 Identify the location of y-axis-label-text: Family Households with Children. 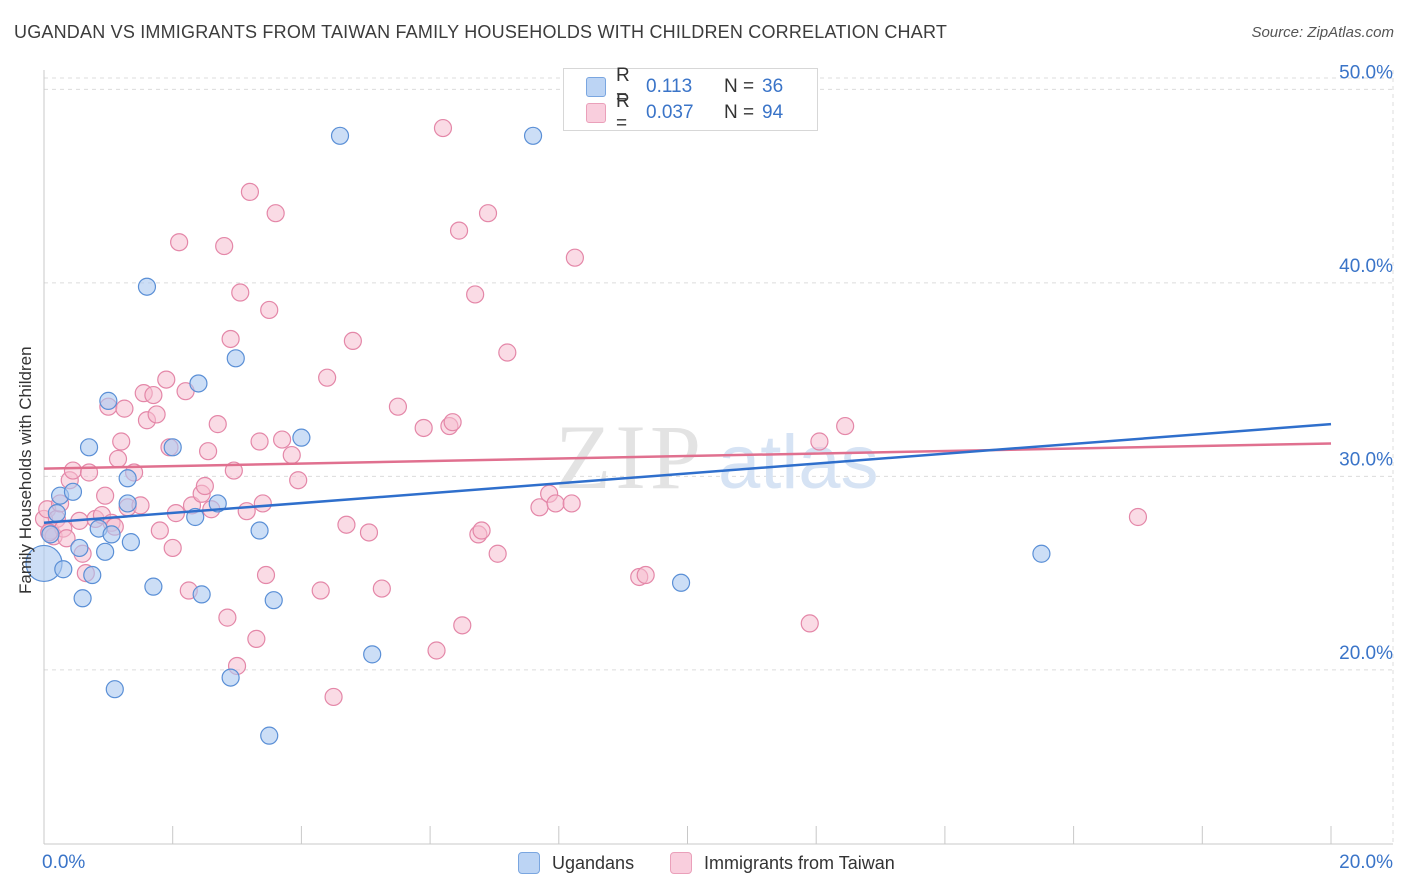
(25, 470).